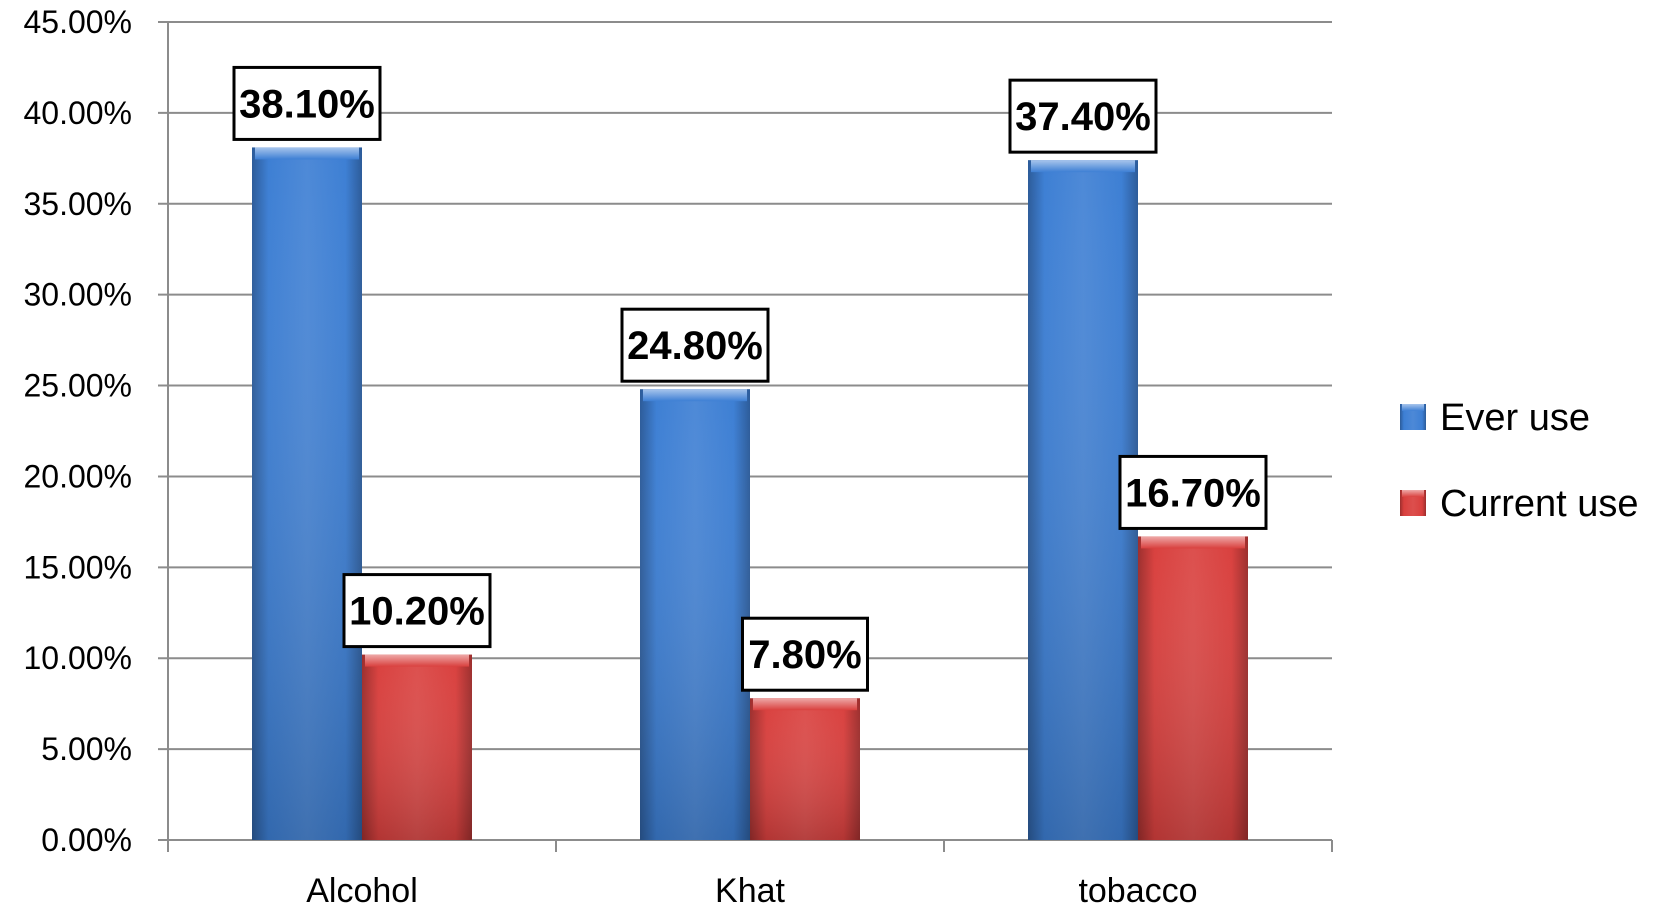 This screenshot has height=919, width=1679. I want to click on legend-label: Current use, so click(1539, 504).